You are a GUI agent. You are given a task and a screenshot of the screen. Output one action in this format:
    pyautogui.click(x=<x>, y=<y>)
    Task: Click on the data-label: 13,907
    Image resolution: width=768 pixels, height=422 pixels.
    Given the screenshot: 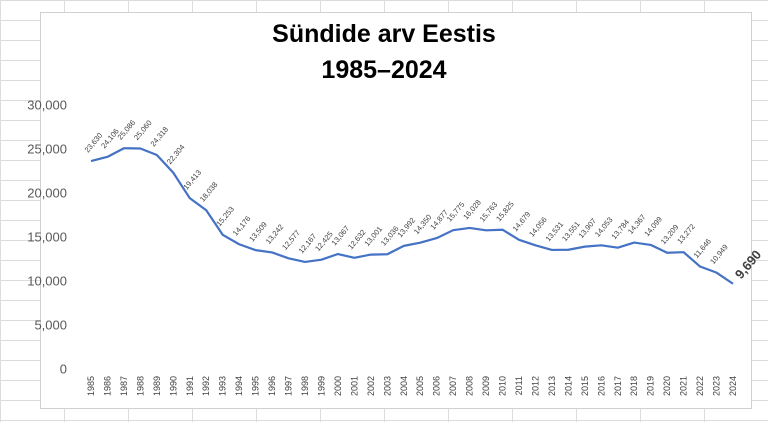 What is the action you would take?
    pyautogui.click(x=587, y=228)
    